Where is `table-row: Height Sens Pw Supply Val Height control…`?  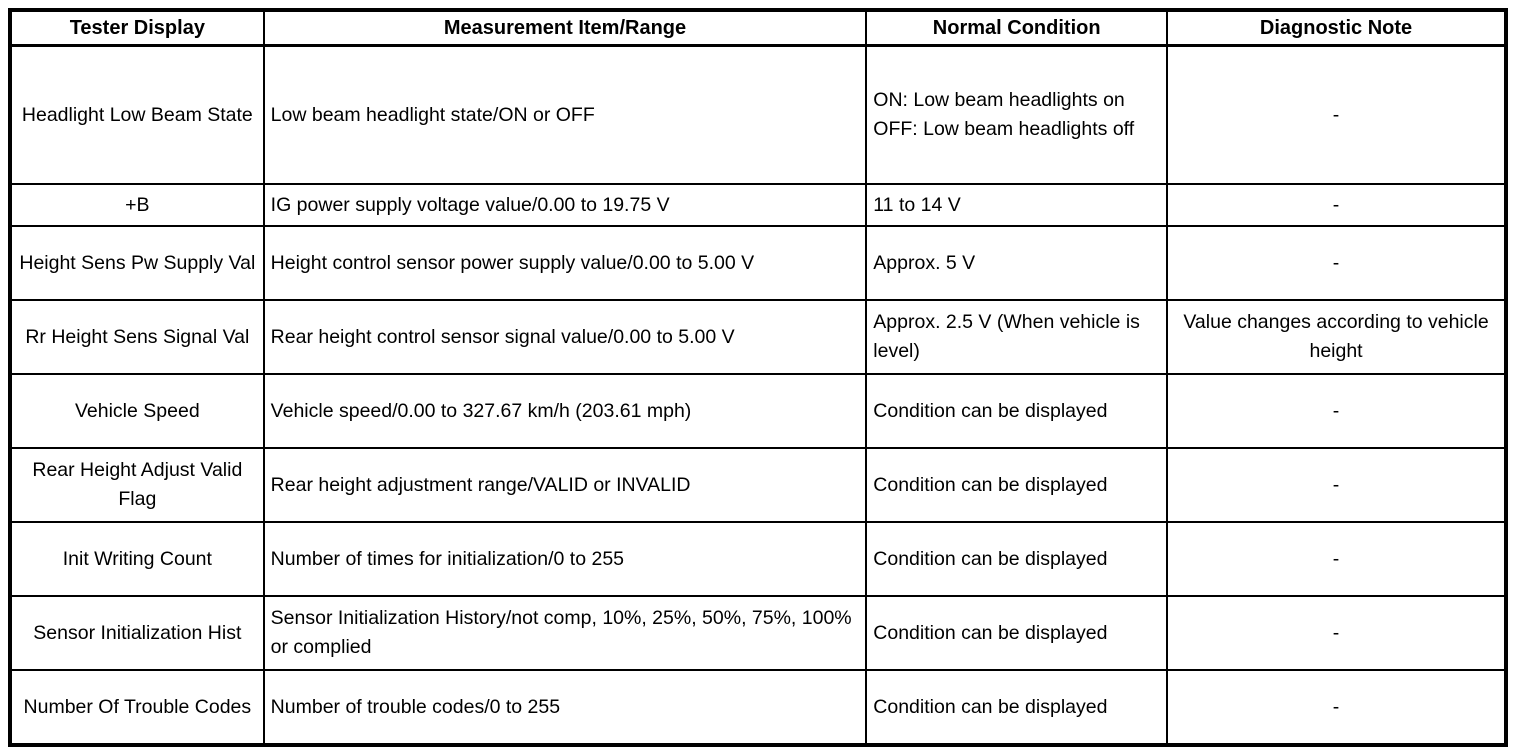 table-row: Height Sens Pw Supply Val Height control… is located at coordinates (758, 263).